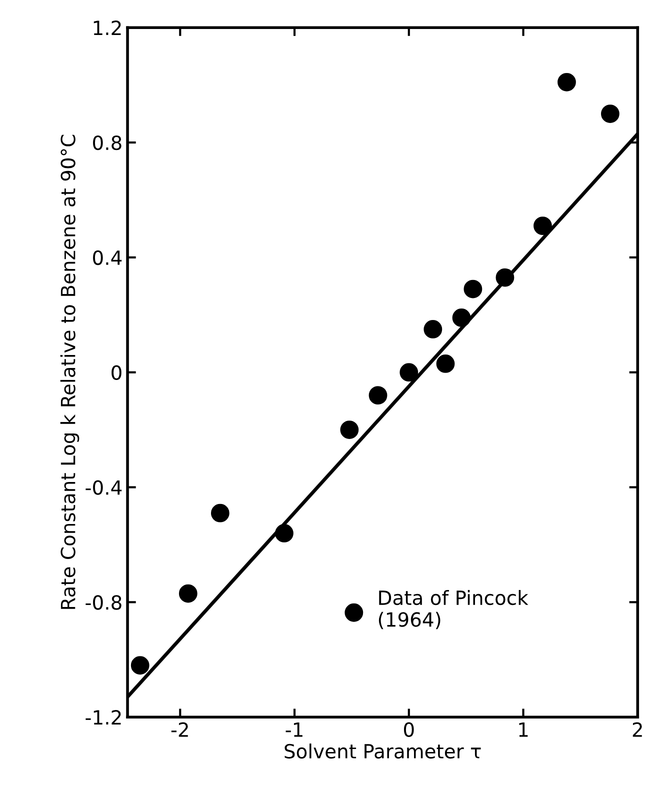 The width and height of the screenshot is (654, 788). What do you see at coordinates (103, 717) in the screenshot?
I see `y-tick-label: -1.2` at bounding box center [103, 717].